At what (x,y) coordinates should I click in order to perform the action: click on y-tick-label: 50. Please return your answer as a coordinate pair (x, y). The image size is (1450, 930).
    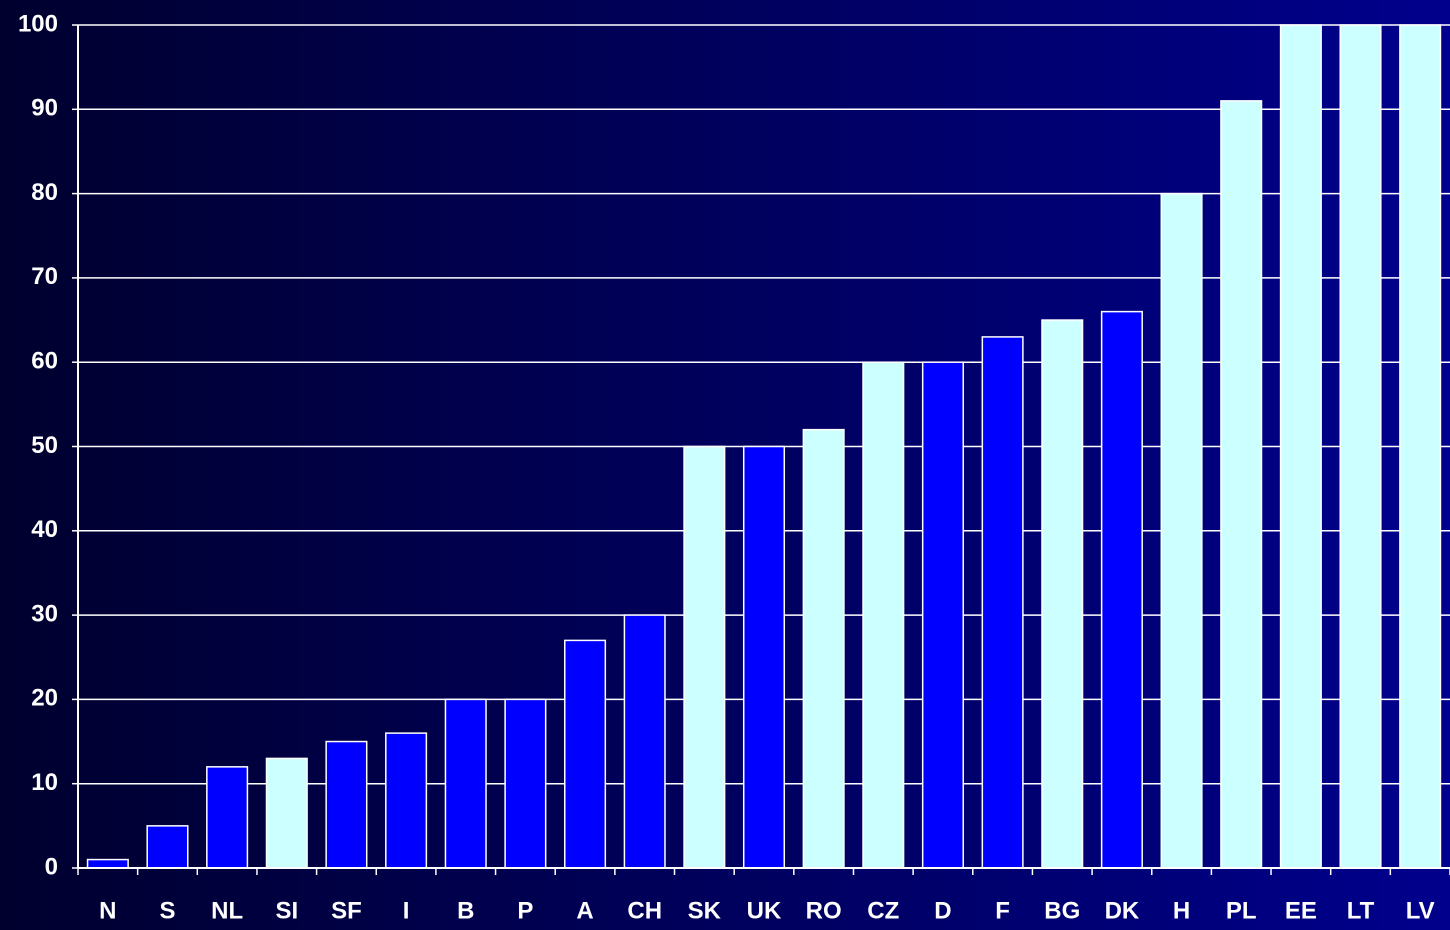
    Looking at the image, I should click on (44, 445).